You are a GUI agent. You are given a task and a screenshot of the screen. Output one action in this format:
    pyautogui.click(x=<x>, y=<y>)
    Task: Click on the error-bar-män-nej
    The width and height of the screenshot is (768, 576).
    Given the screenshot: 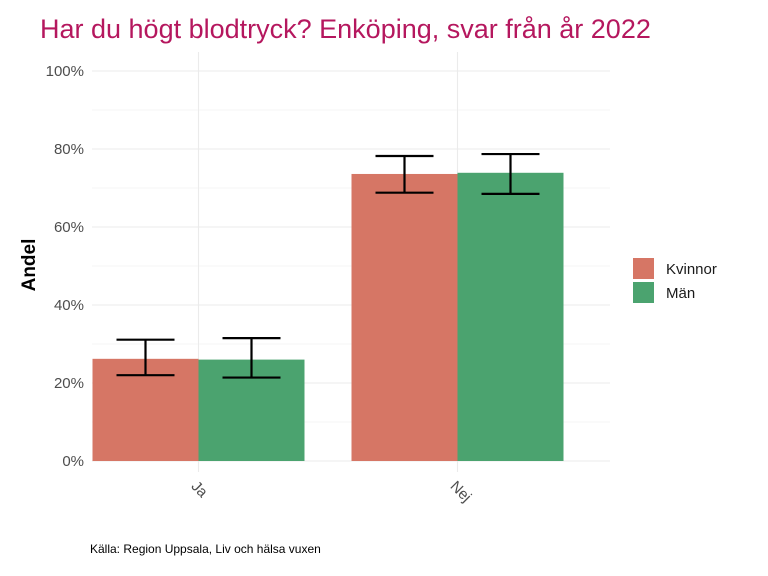 What is the action you would take?
    pyautogui.click(x=510, y=173)
    